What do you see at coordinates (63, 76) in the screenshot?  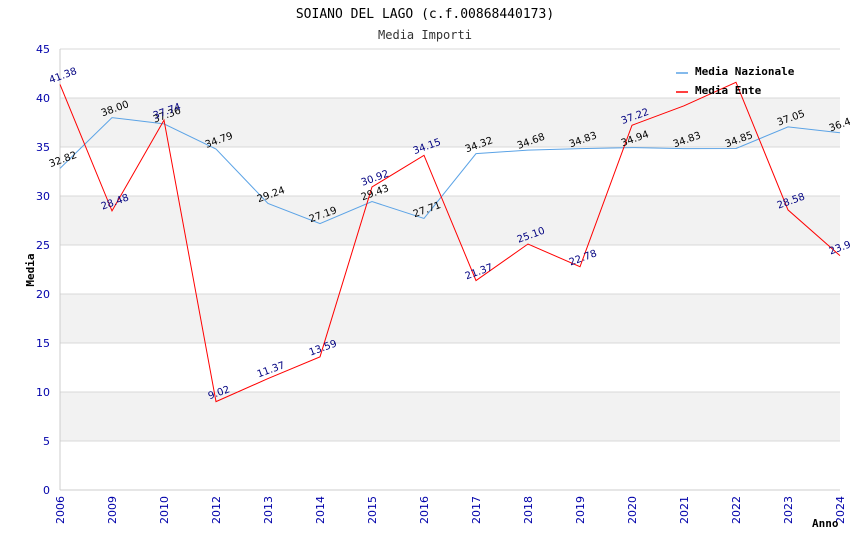 I see `data-label-ente: 41.38` at bounding box center [63, 76].